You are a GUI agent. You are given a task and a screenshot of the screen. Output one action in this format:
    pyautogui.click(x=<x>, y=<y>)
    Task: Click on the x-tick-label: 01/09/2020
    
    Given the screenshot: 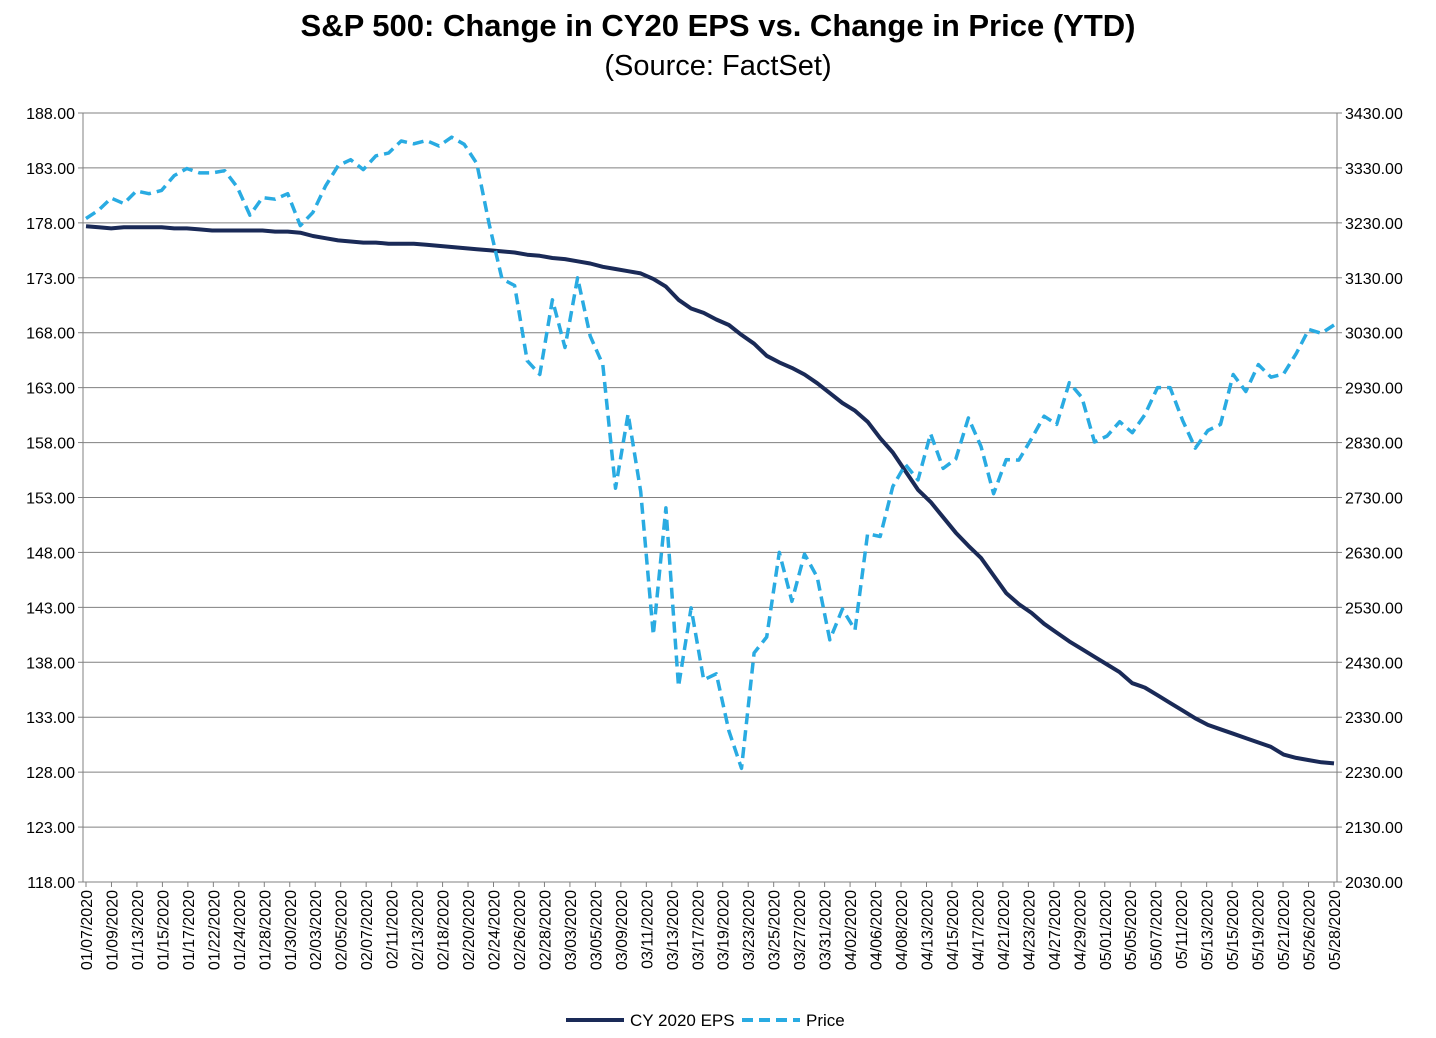 What is the action you would take?
    pyautogui.click(x=112, y=930)
    